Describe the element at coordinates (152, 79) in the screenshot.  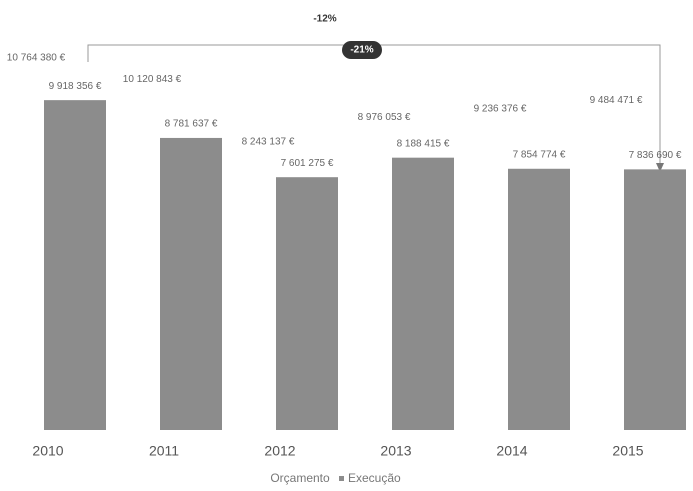
I see `data-label: 10 120 843 €` at that location.